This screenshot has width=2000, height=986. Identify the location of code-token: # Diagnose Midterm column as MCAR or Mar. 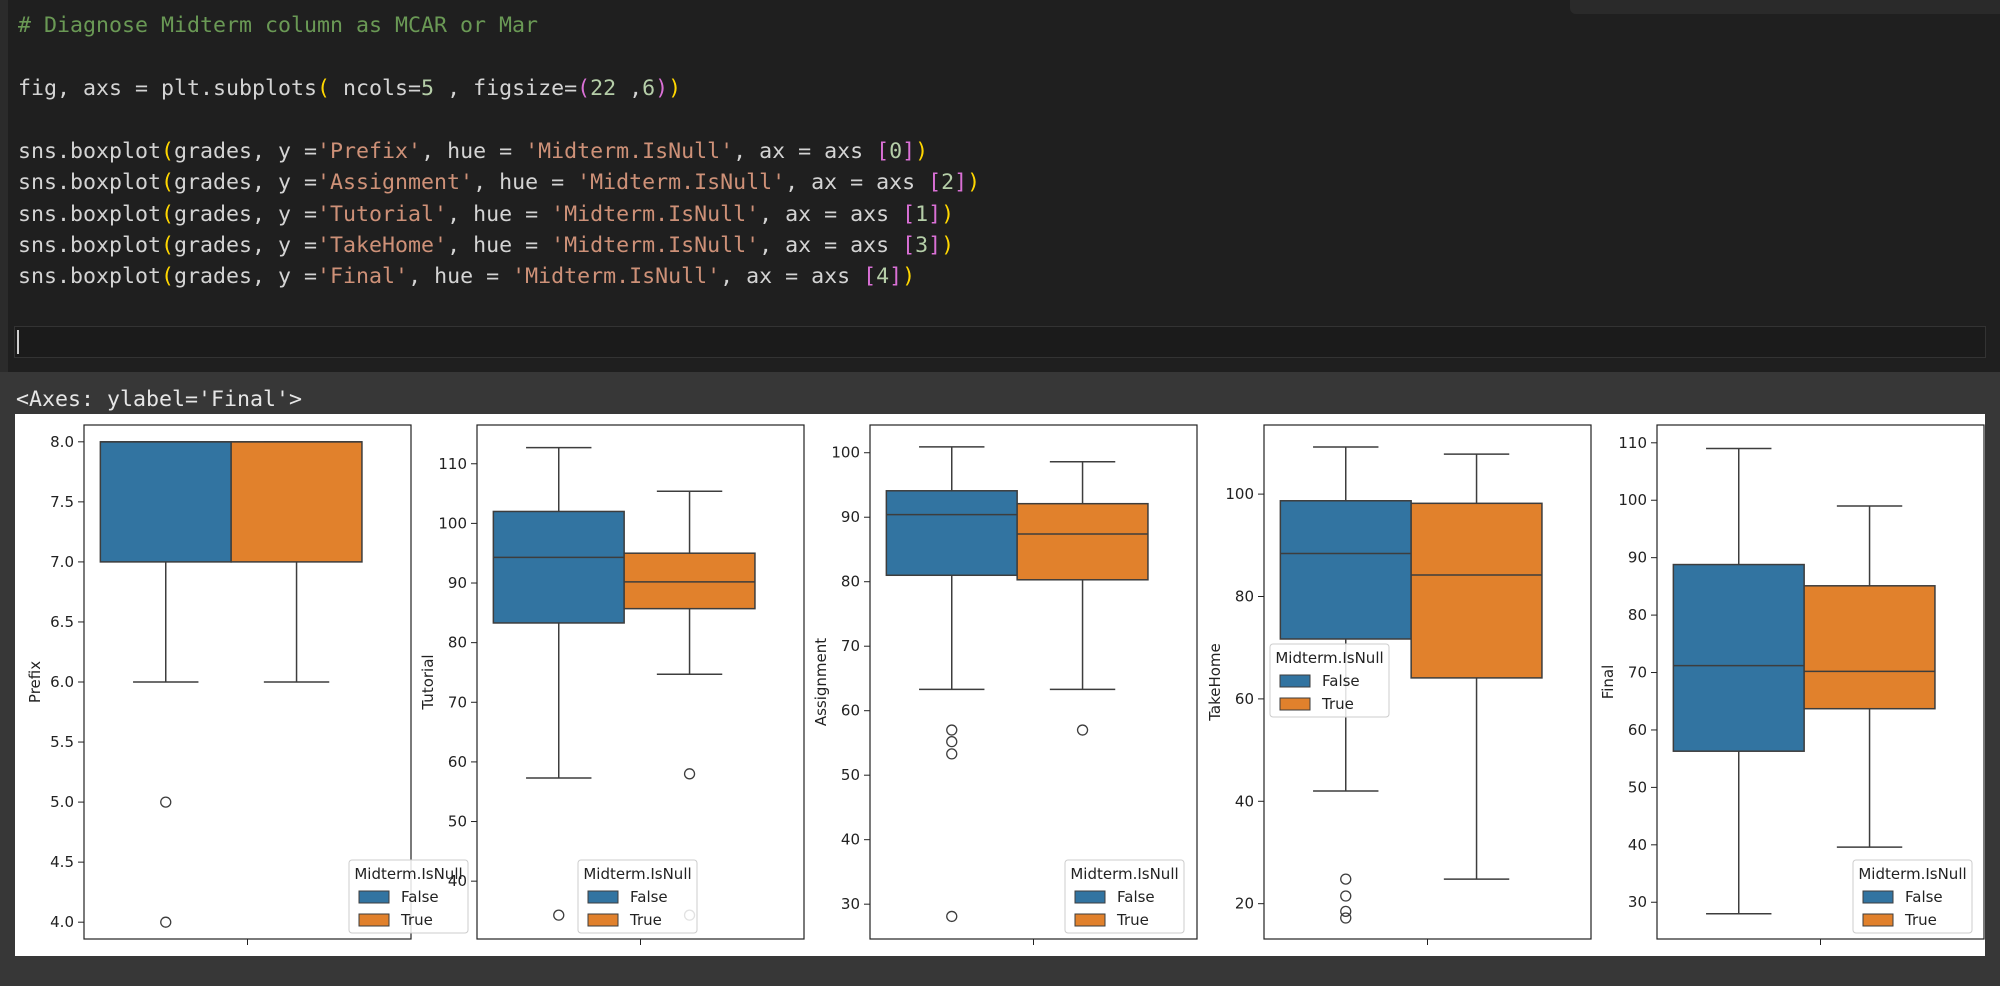
(278, 25).